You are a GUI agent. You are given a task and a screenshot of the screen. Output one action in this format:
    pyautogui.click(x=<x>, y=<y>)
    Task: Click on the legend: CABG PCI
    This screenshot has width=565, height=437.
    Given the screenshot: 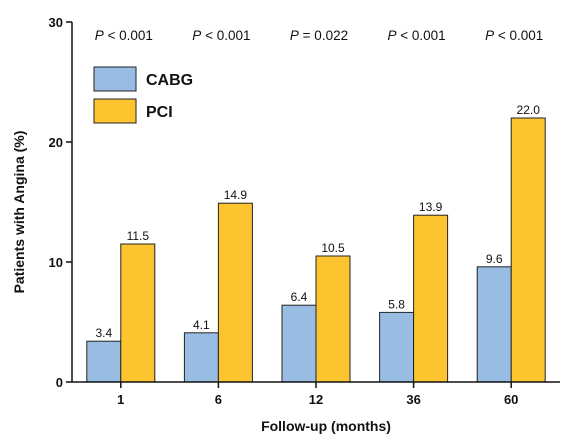 What is the action you would take?
    pyautogui.click(x=143, y=95)
    